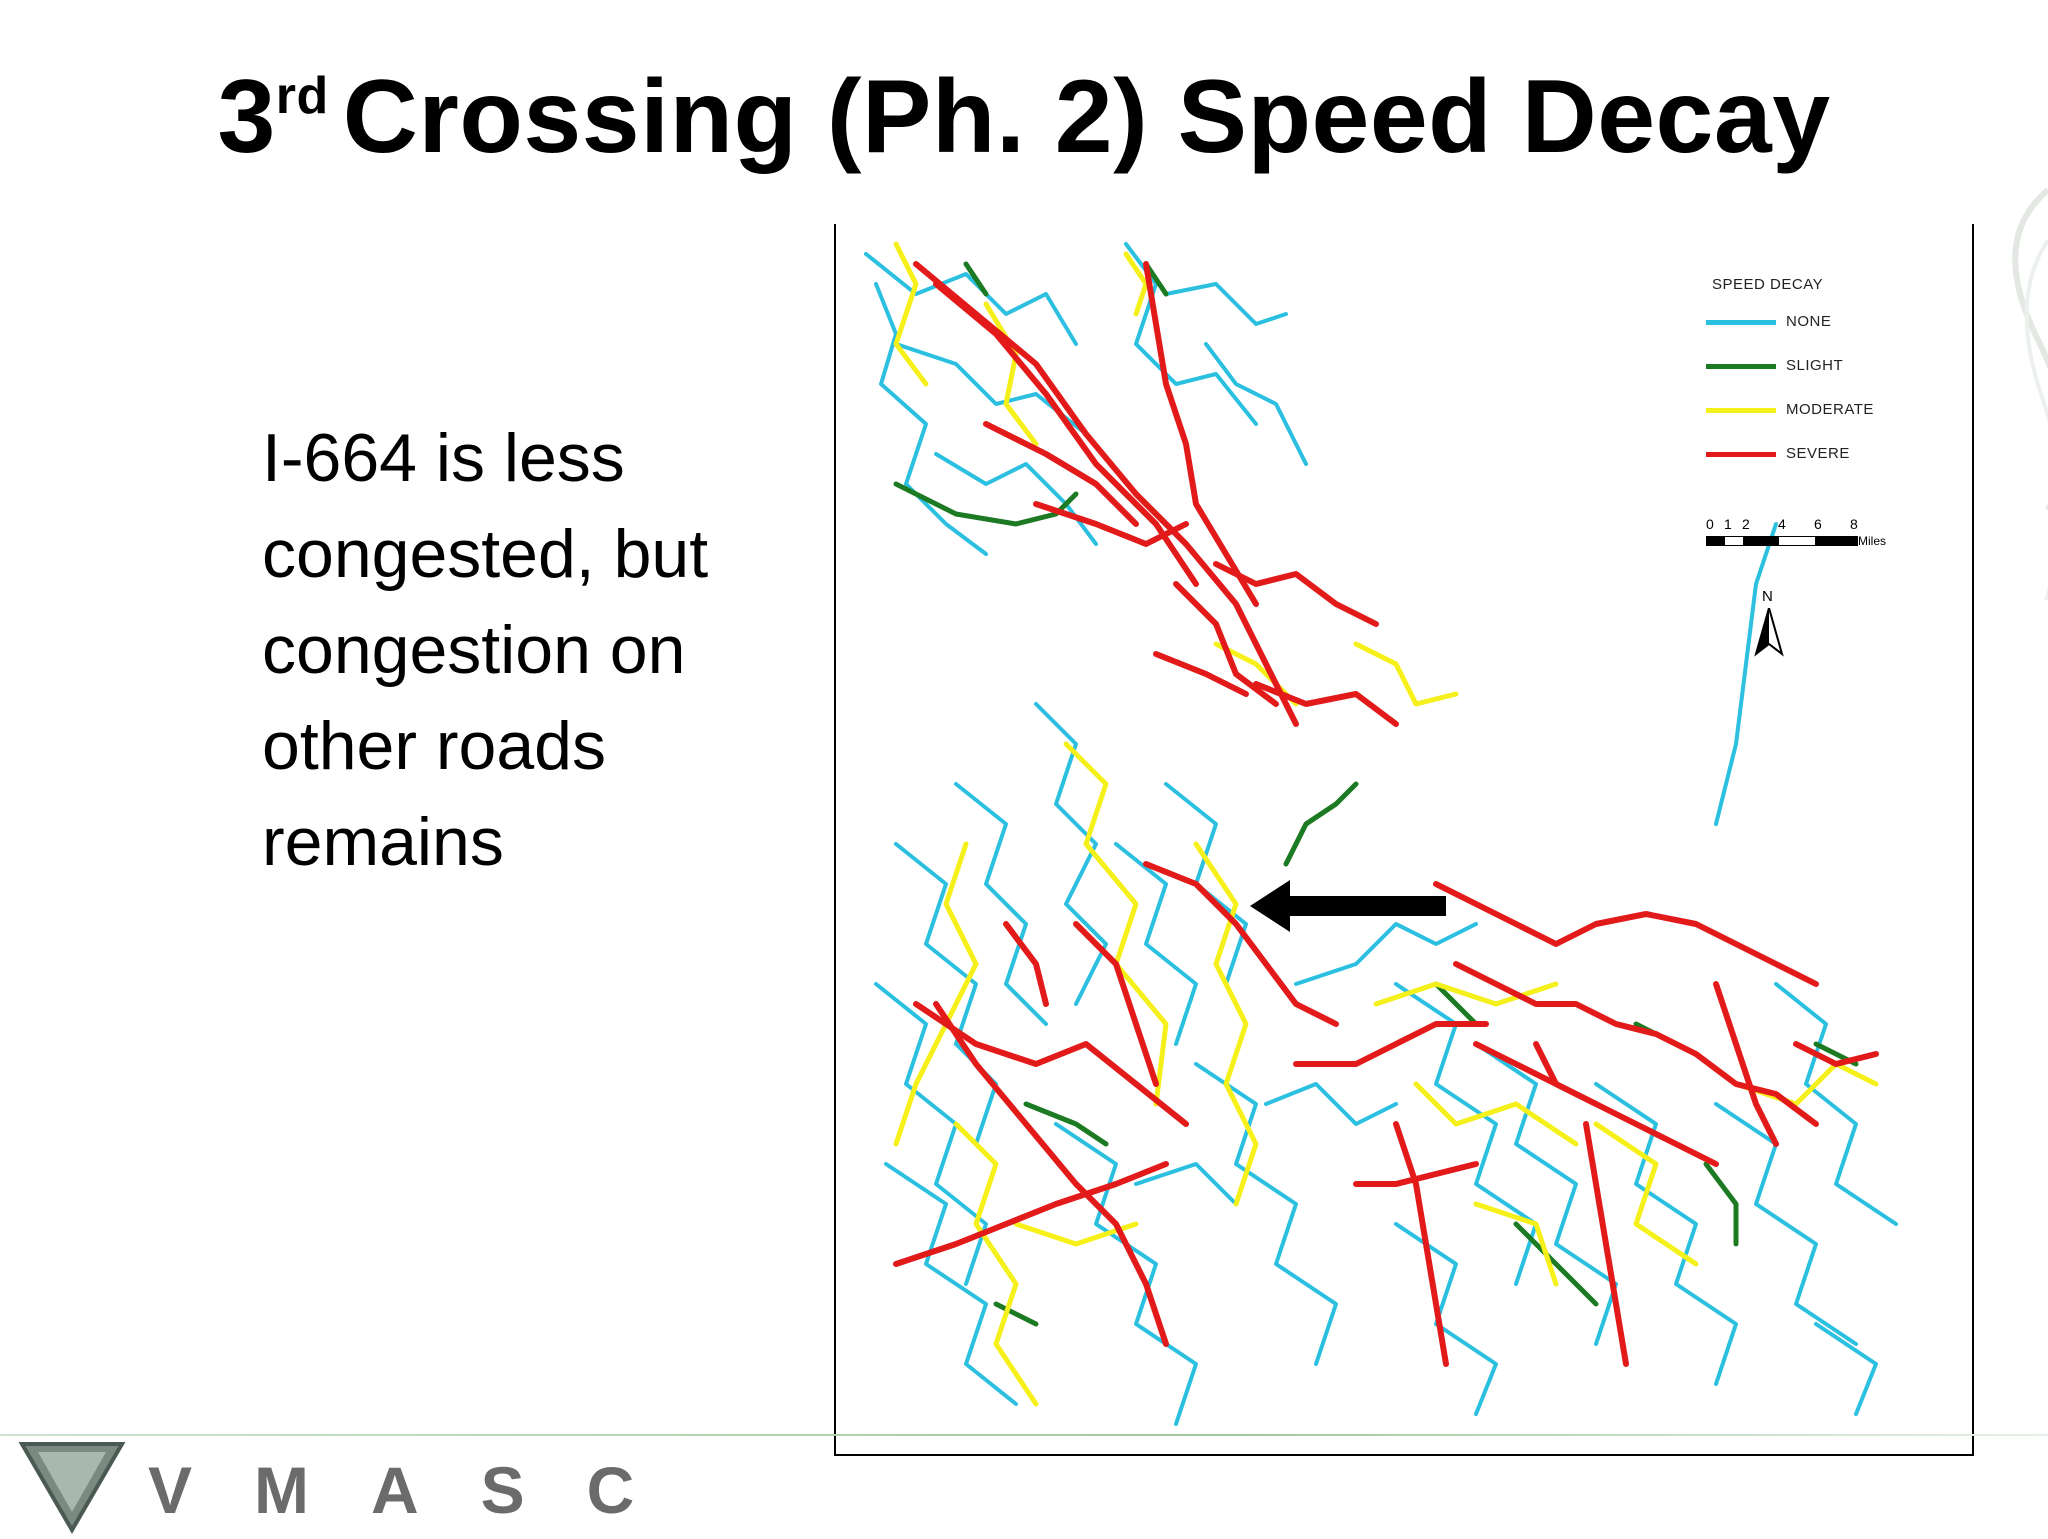 The image size is (2048, 1539). What do you see at coordinates (2030, 394) in the screenshot?
I see `decorative-swirl` at bounding box center [2030, 394].